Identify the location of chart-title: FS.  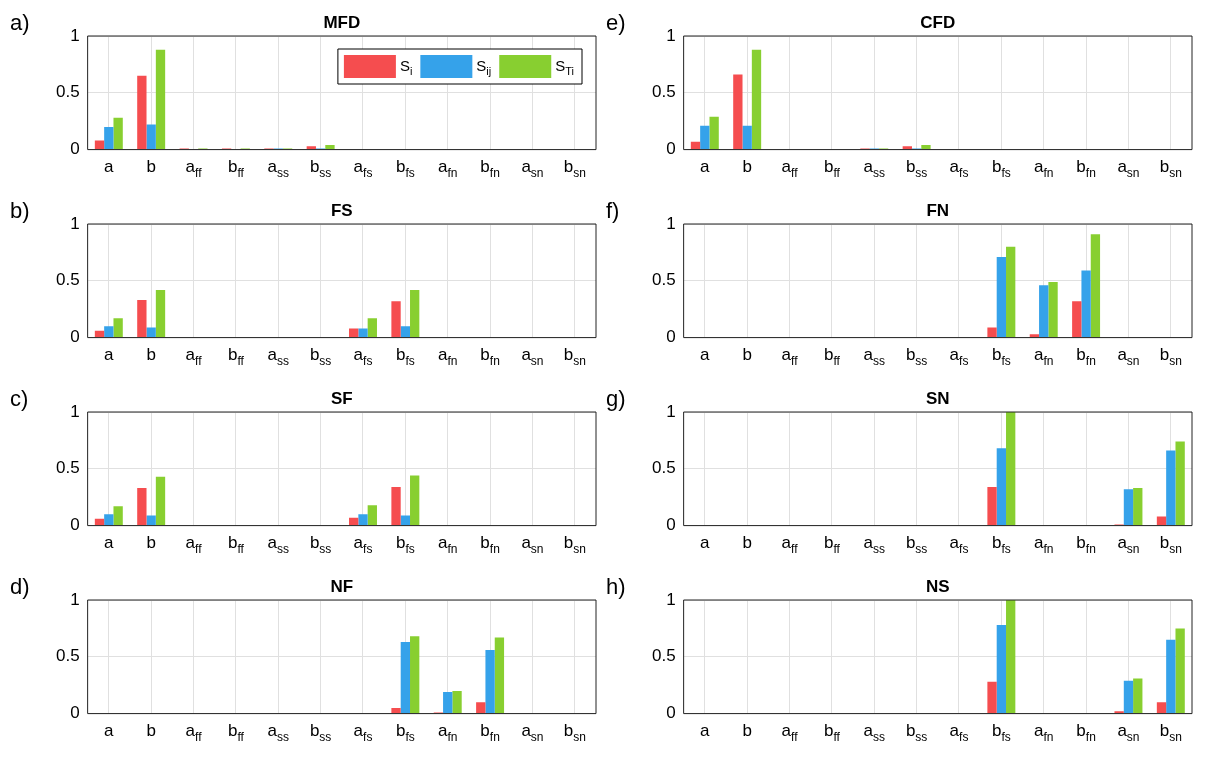
(341, 210).